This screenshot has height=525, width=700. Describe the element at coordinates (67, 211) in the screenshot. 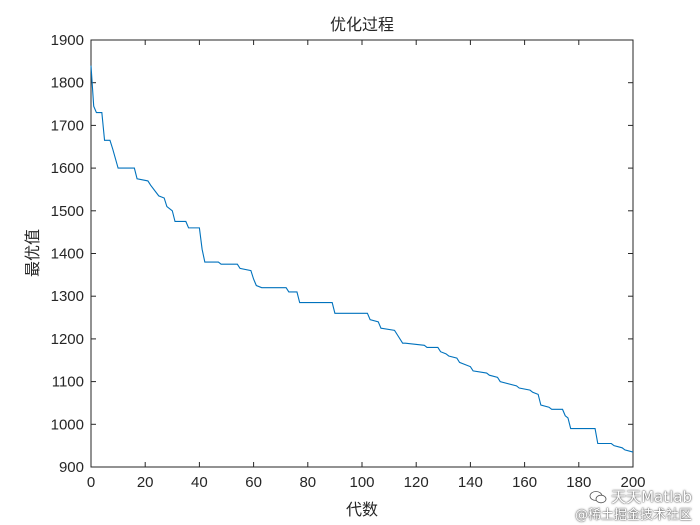

I see `y-tick-label: 1500` at that location.